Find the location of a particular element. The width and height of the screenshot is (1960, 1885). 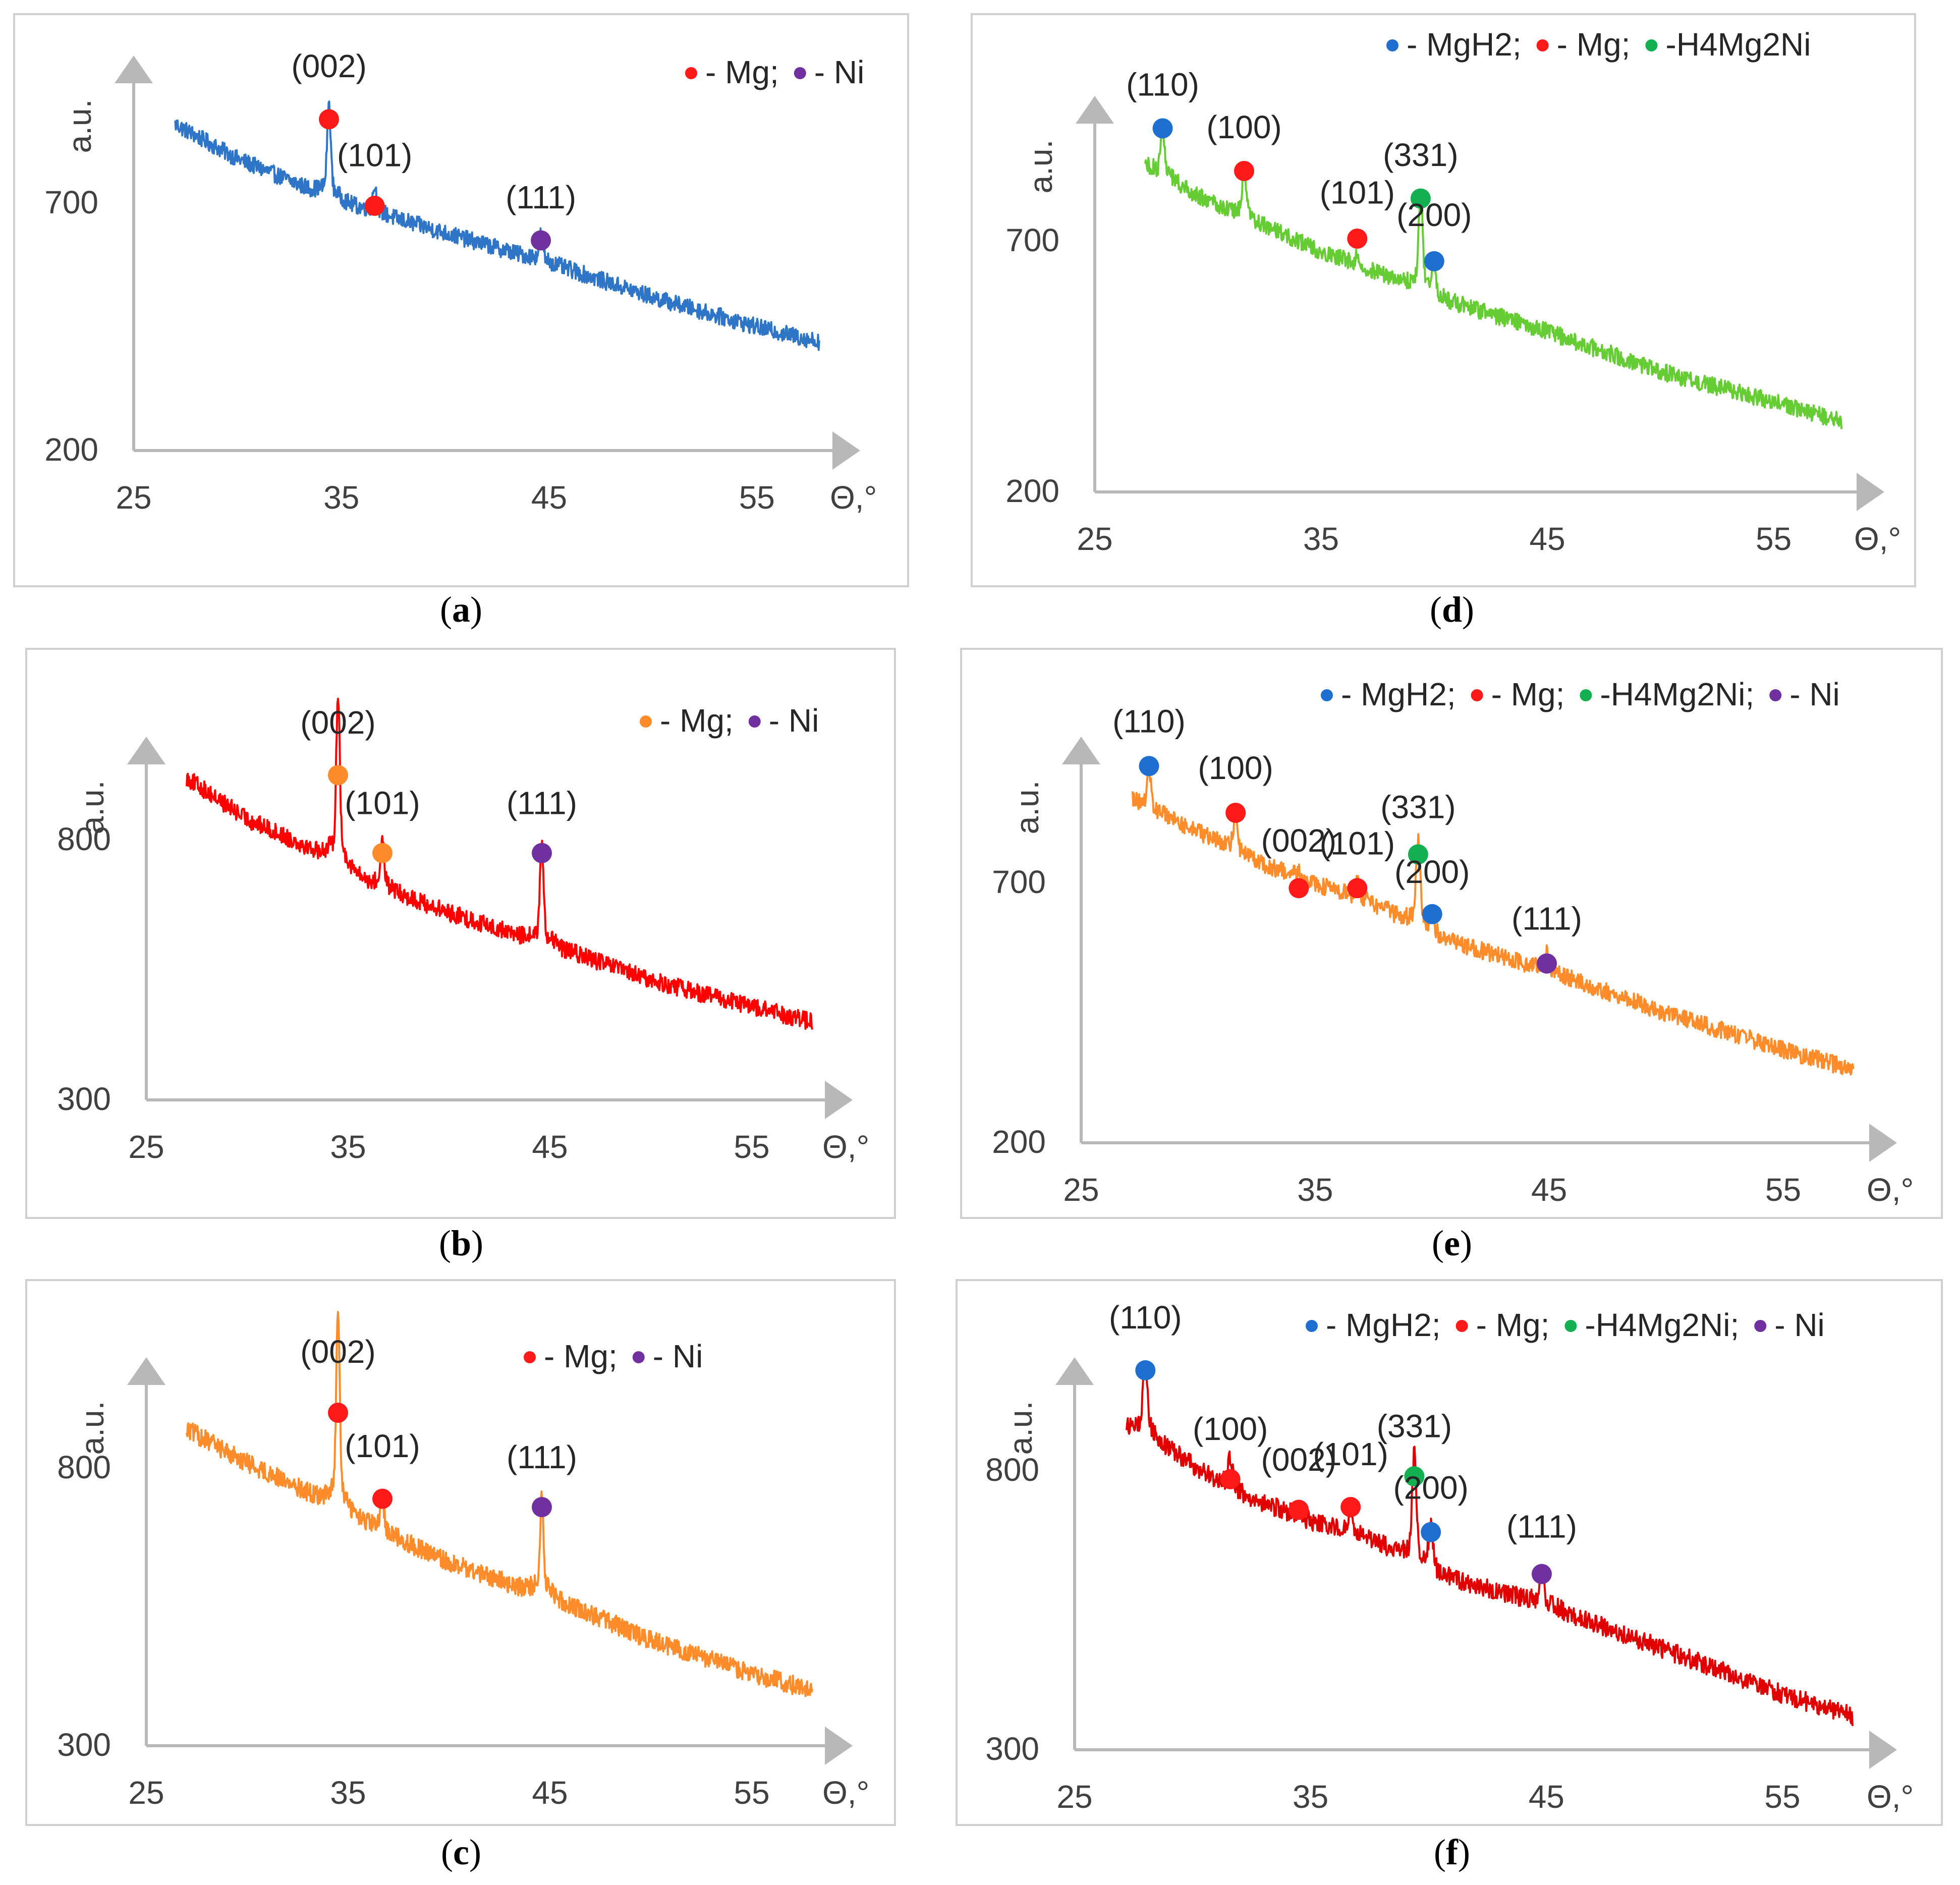

peak-label: (331) is located at coordinates (1414, 1426).